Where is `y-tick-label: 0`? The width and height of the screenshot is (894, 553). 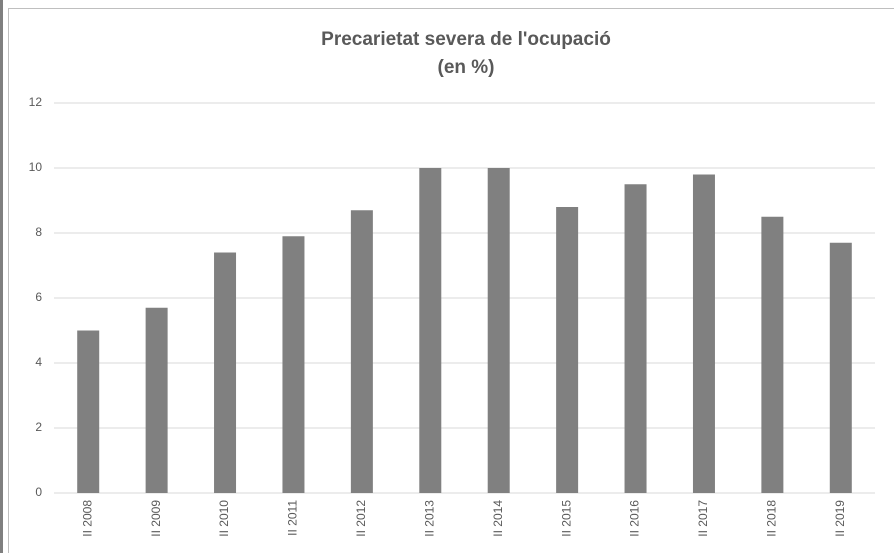 y-tick-label: 0 is located at coordinates (38, 492).